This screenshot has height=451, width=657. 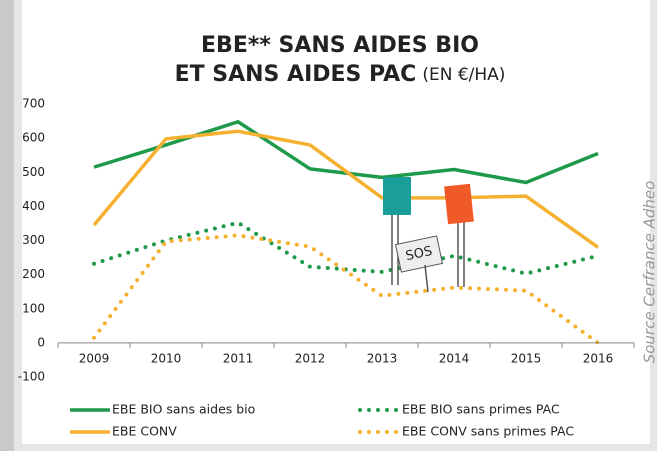 I want to click on x-tick-label: 2014, so click(x=454, y=358).